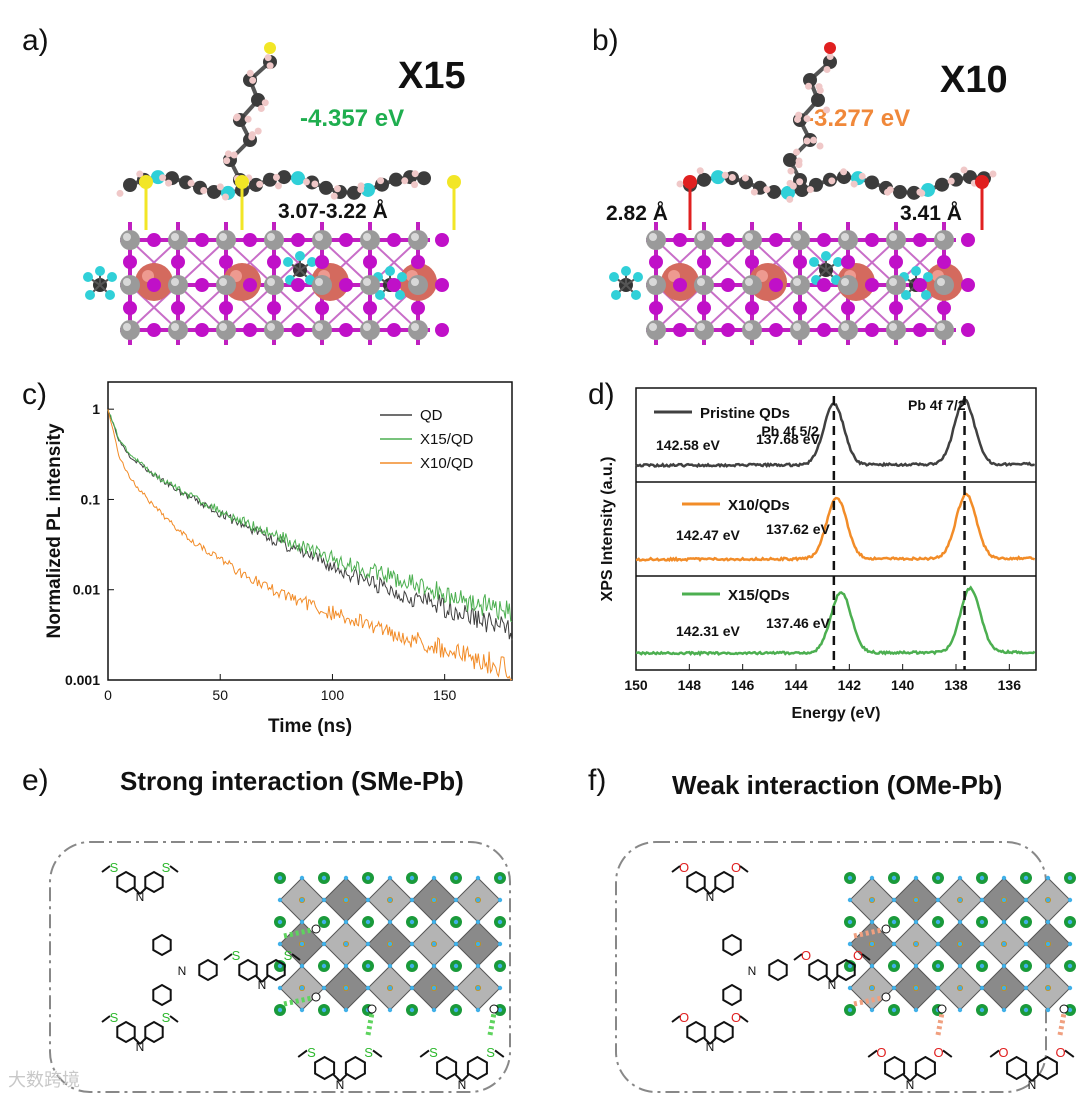 The image size is (1080, 1098). What do you see at coordinates (35, 40) in the screenshot?
I see `panel-a-label: a)` at bounding box center [35, 40].